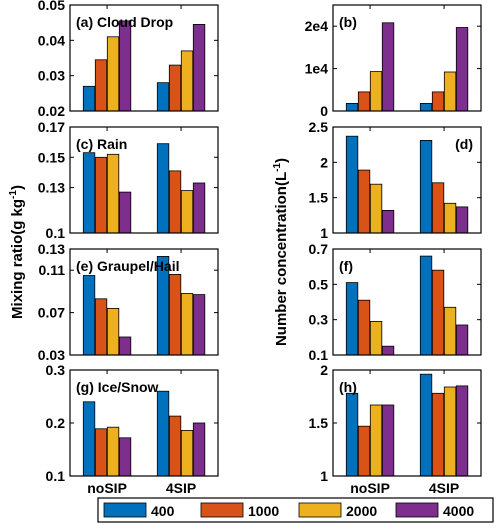 The width and height of the screenshot is (500, 530). What do you see at coordinates (113, 193) in the screenshot?
I see `bar-c-noSIP-2000` at bounding box center [113, 193].